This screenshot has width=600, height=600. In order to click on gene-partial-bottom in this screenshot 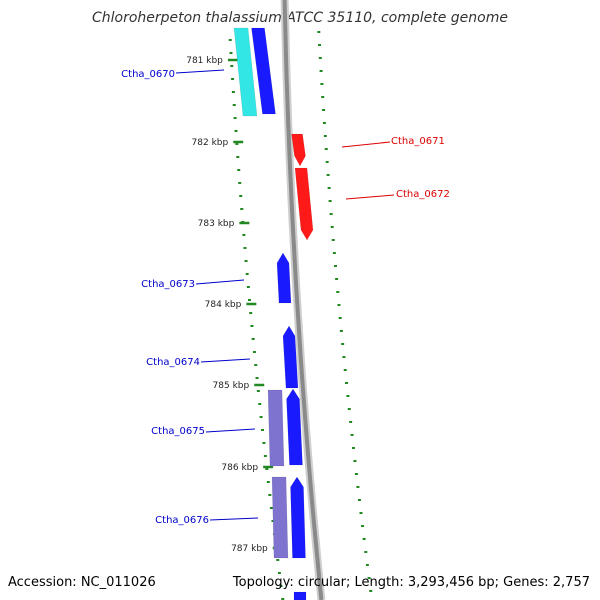, I will do `click(300, 595)`.